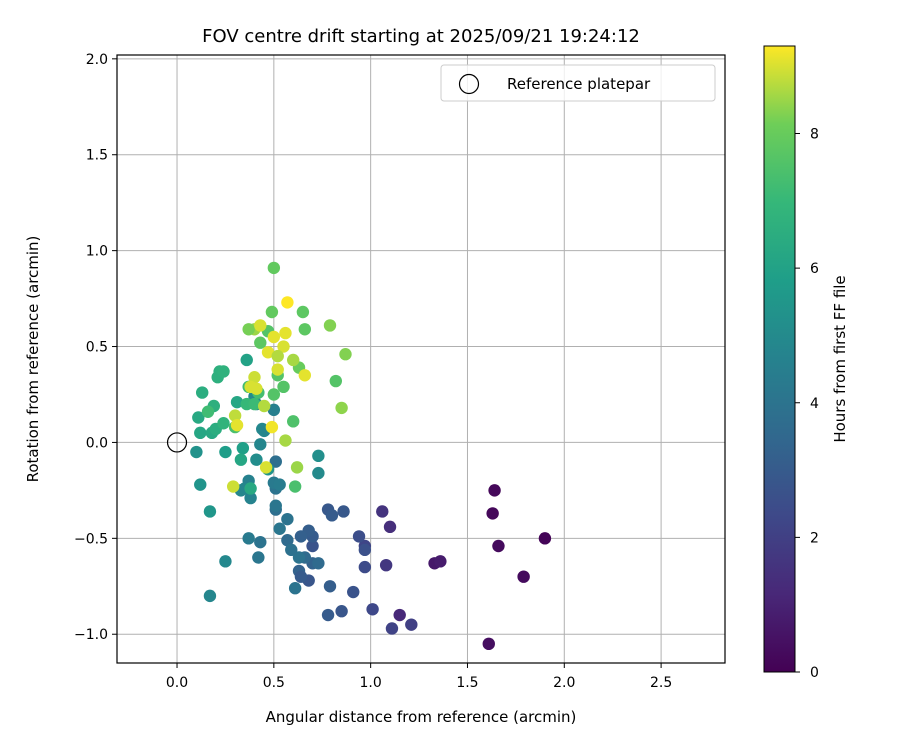 This screenshot has height=750, width=900. What do you see at coordinates (814, 673) in the screenshot?
I see `colorbar-tick-label: 0` at bounding box center [814, 673].